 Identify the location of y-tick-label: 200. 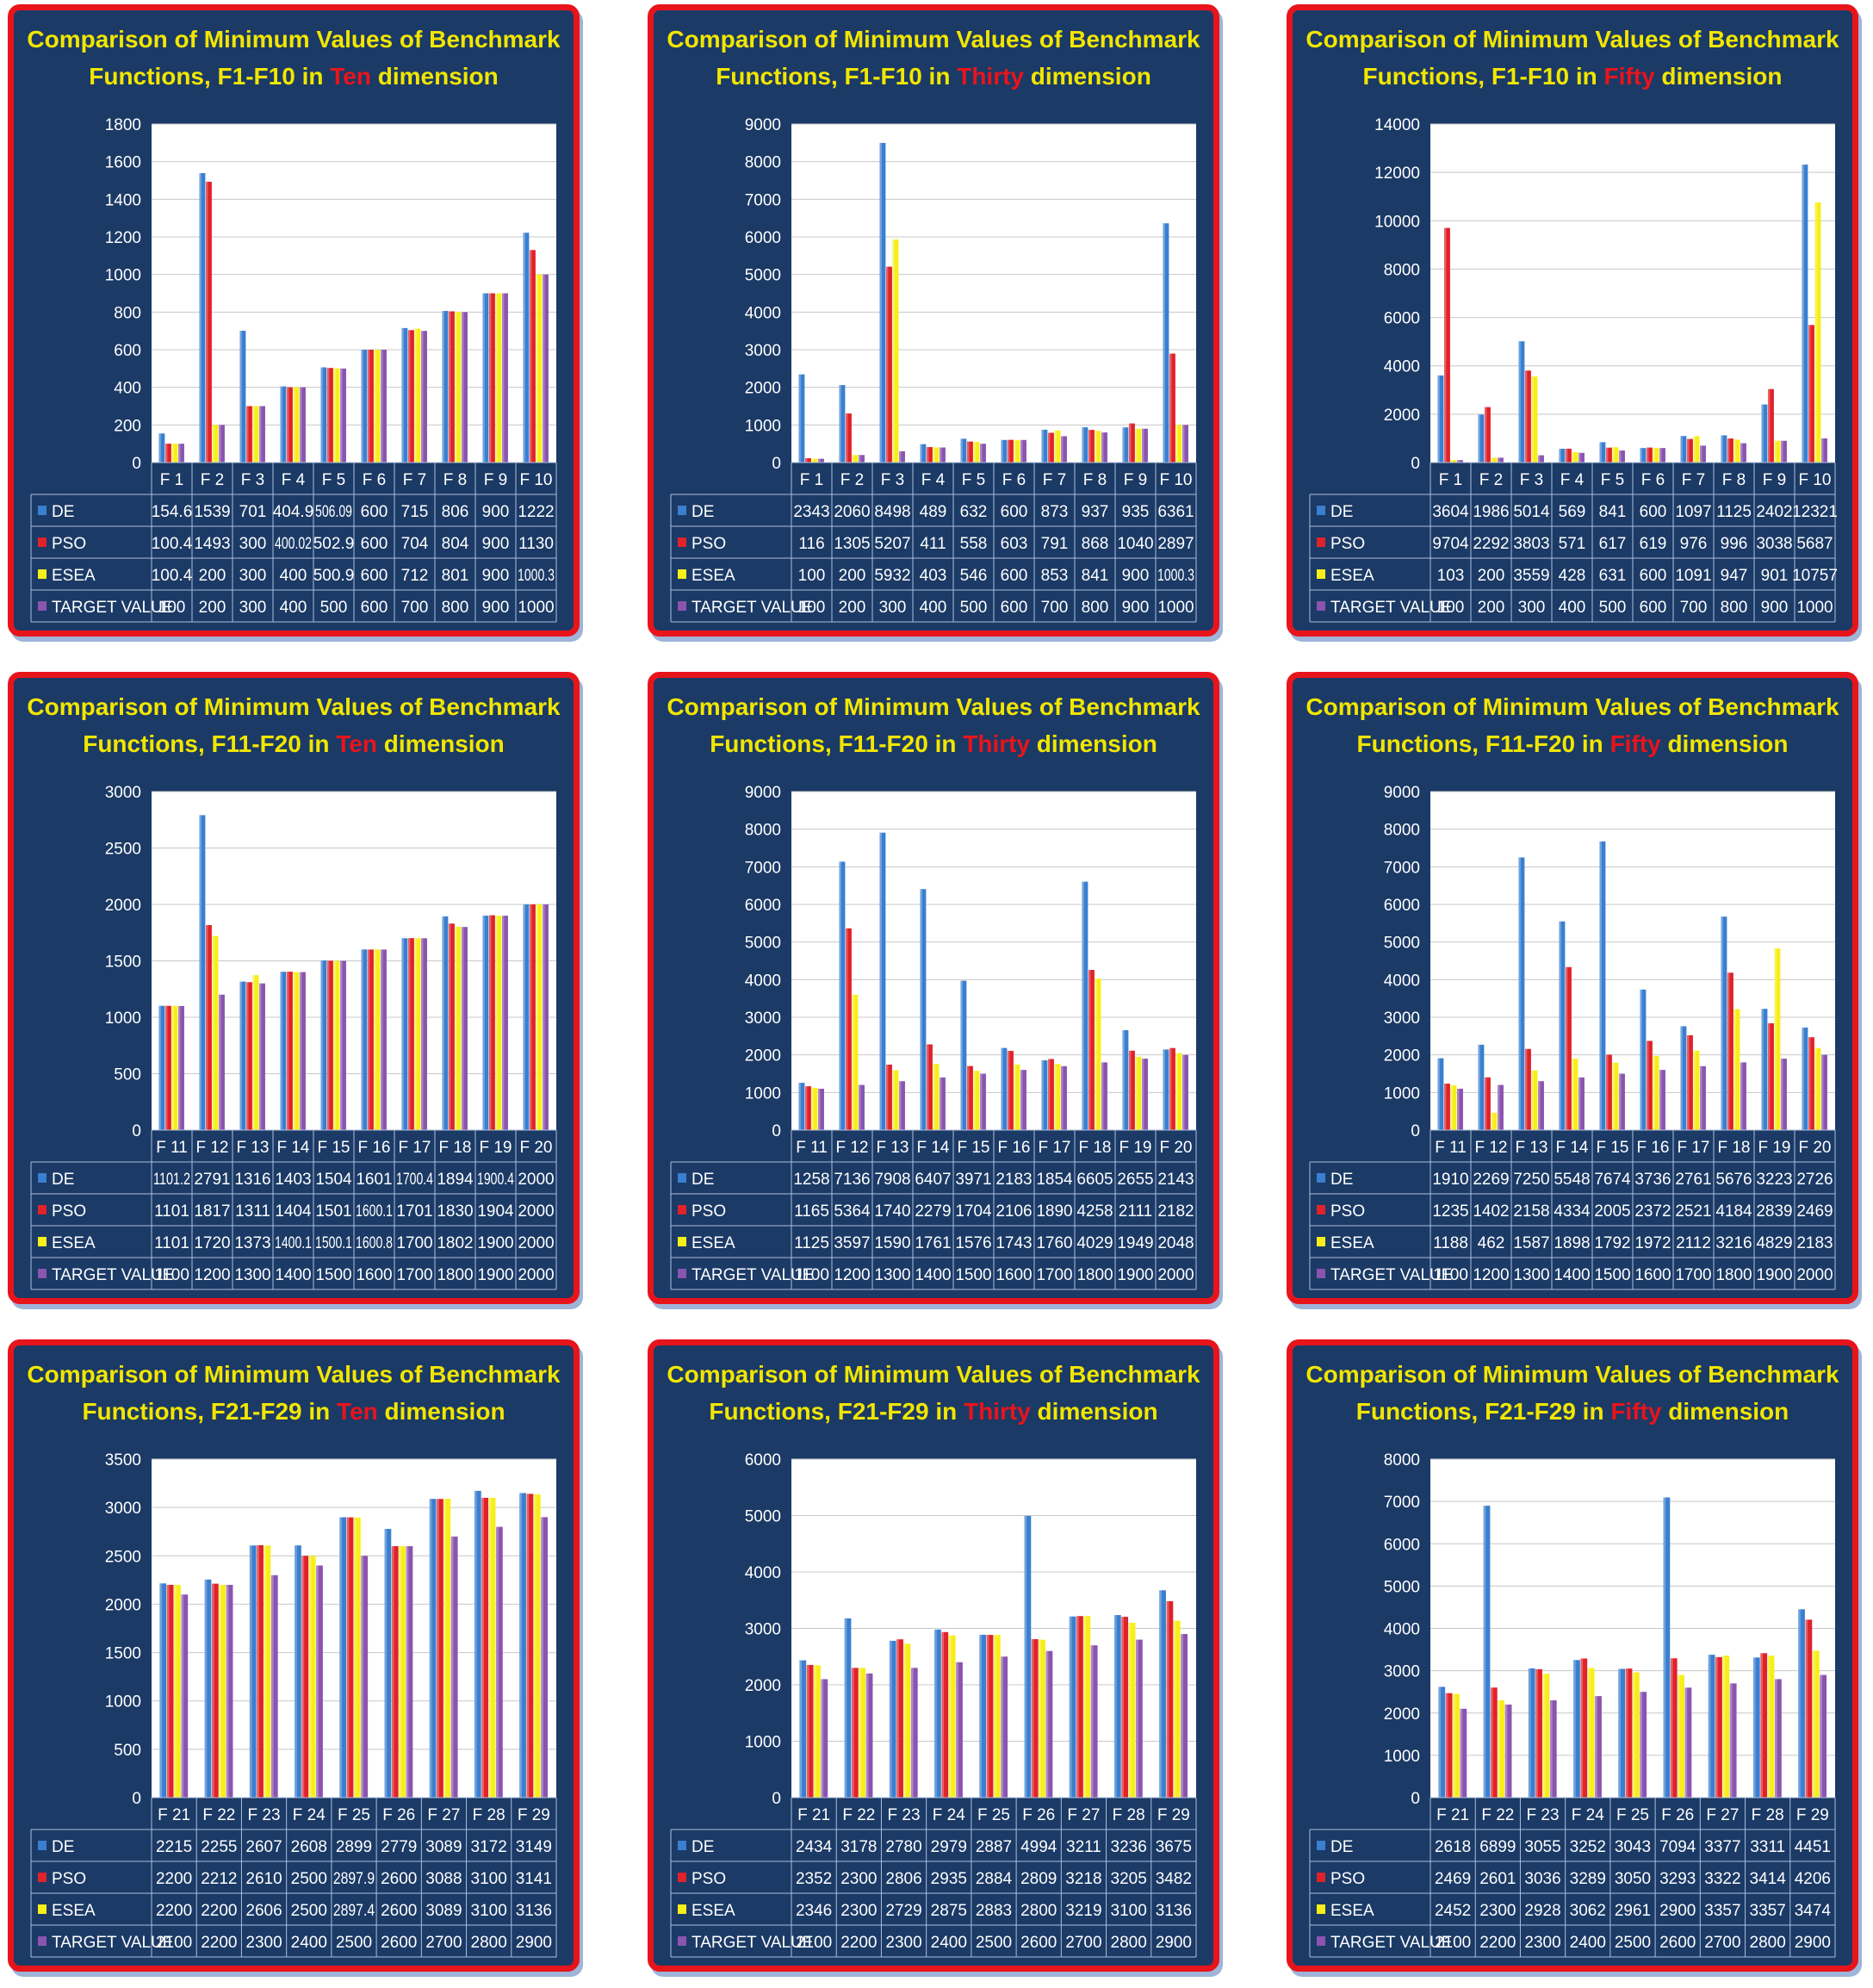
(127, 426).